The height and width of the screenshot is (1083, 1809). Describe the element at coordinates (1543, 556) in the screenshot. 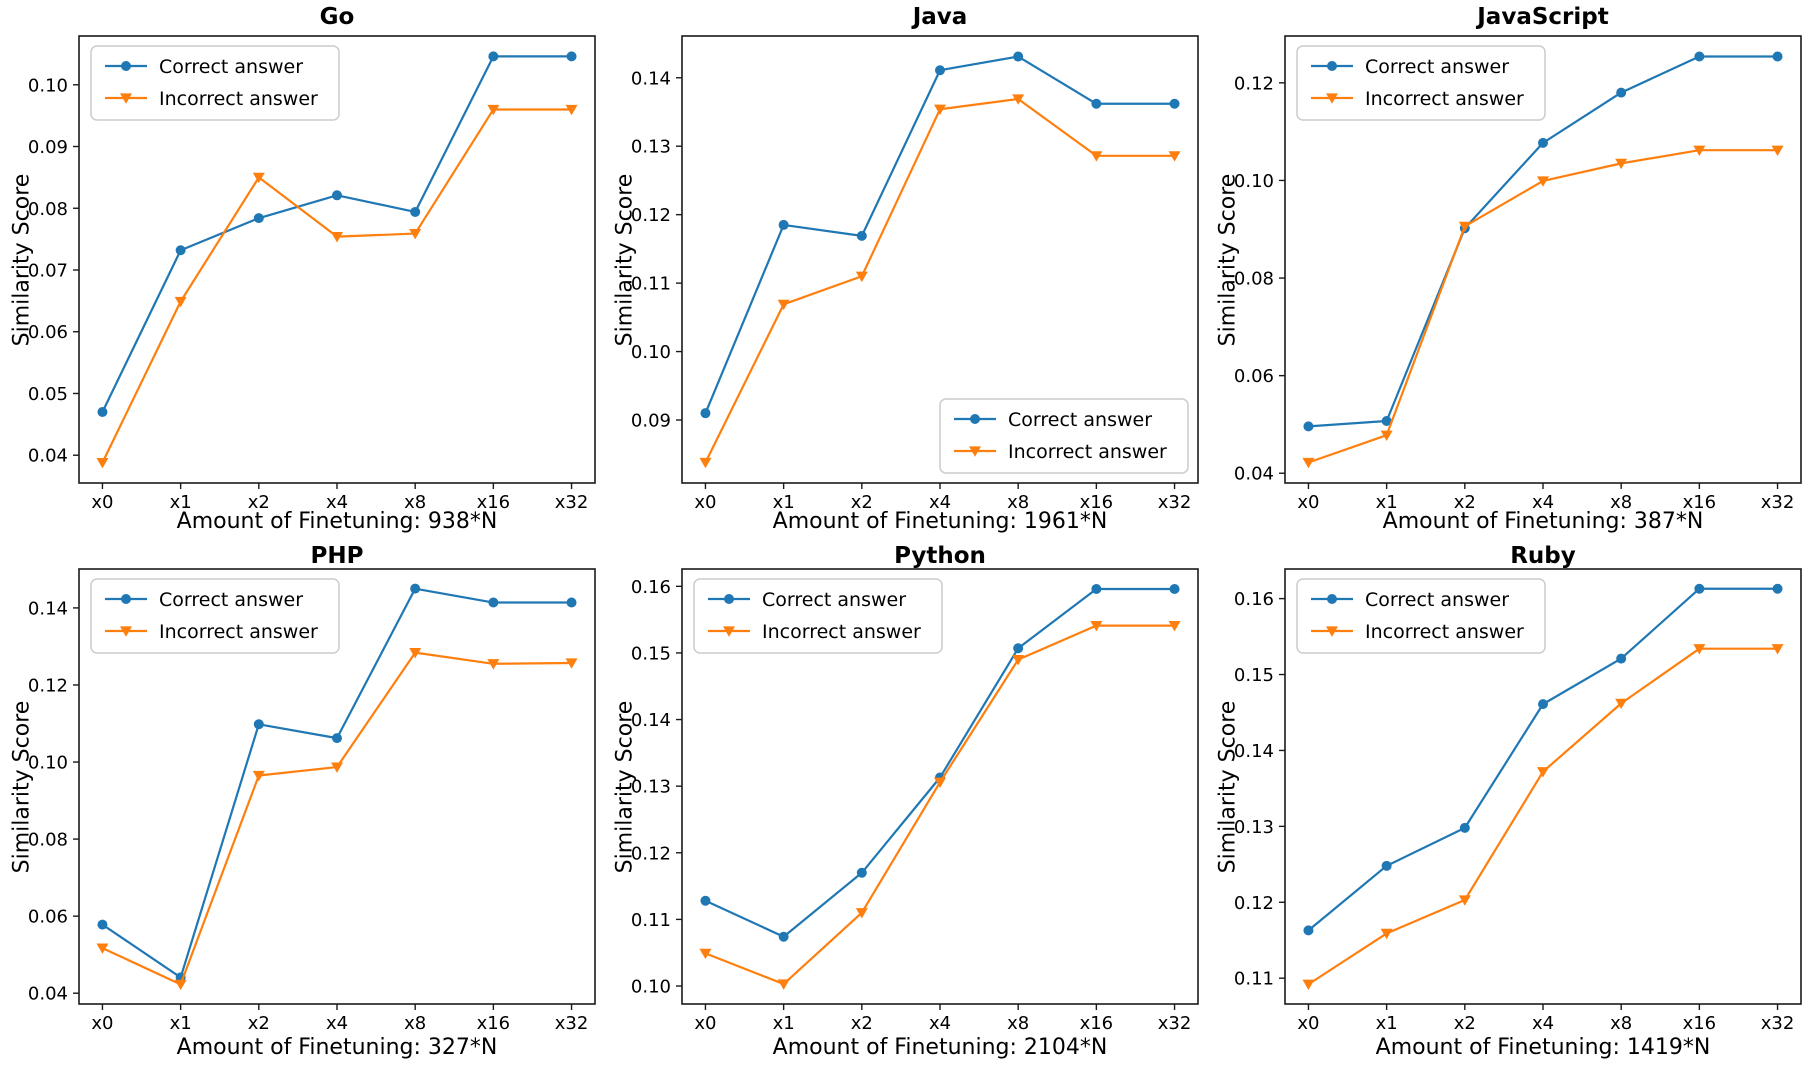

I see `chart-title: Ruby` at that location.